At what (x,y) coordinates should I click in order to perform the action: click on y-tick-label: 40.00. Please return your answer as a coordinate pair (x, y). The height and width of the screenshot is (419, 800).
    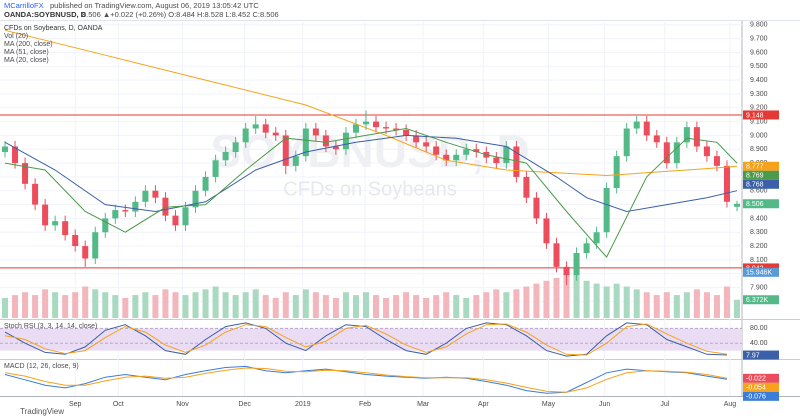
    Looking at the image, I should click on (759, 343).